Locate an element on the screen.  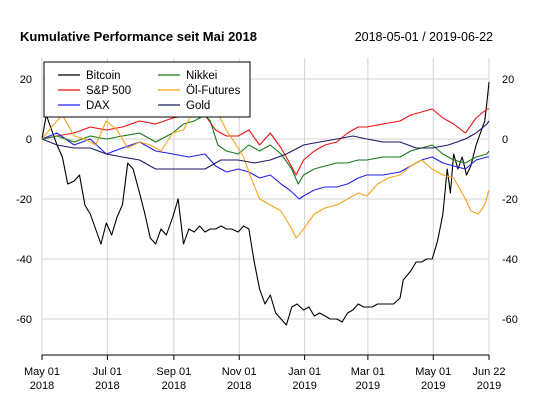
legend-label-nikkei: Nikkei is located at coordinates (201, 76).